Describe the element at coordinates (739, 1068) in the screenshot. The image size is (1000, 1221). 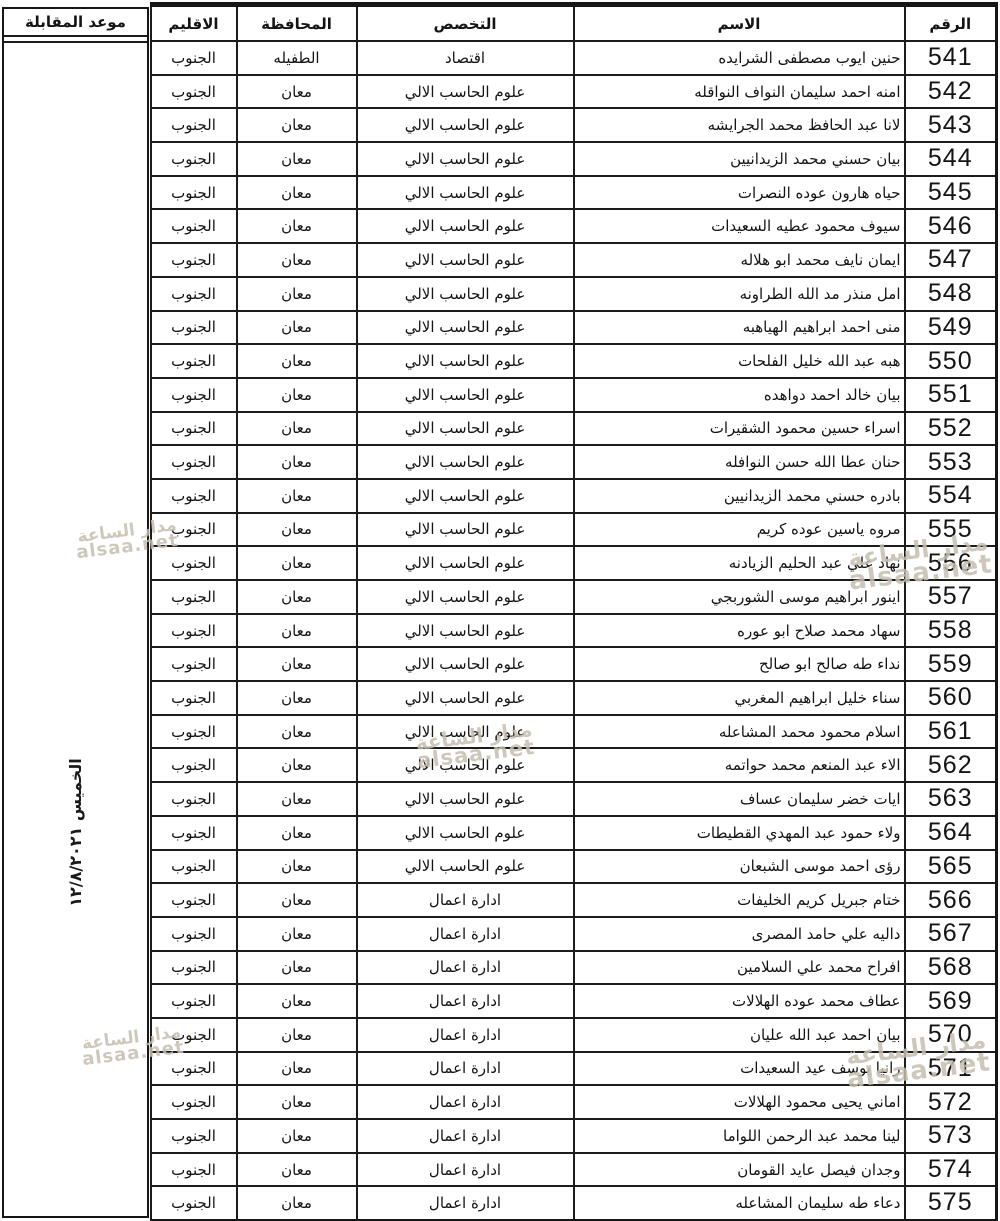
I see `cell-name: رانيا يوسف عيد السعيدات` at that location.